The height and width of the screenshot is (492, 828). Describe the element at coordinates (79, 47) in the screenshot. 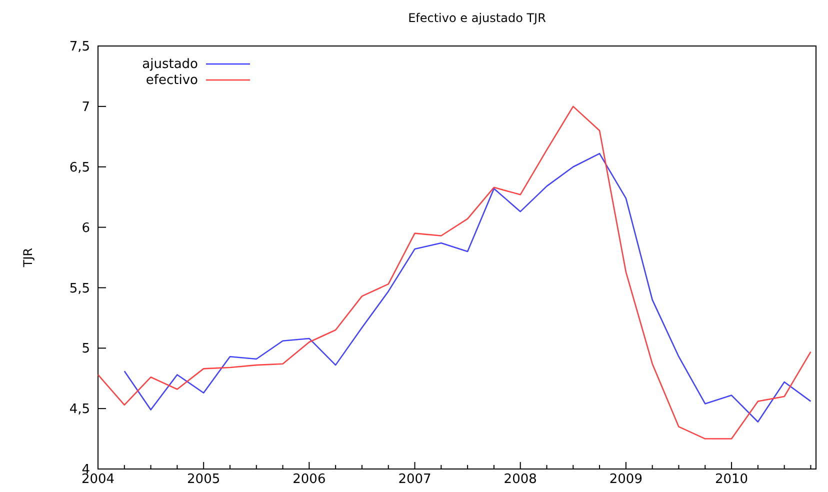

I see `y-tick-label: 7,5` at that location.